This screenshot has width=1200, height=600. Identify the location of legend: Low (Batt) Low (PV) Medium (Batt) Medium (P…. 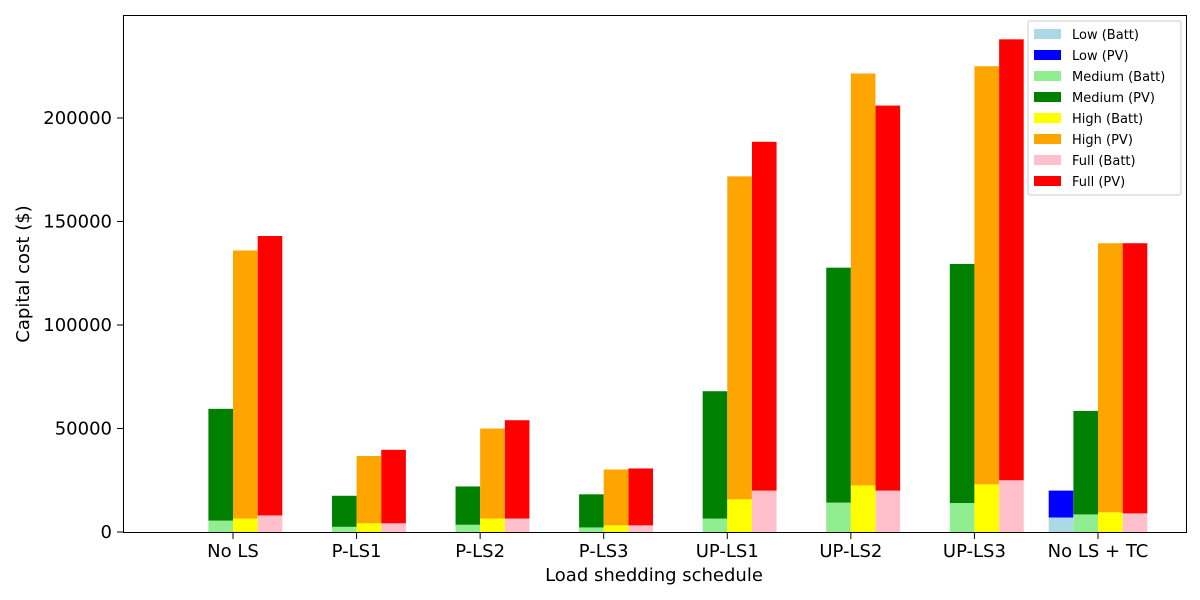
(1104, 108).